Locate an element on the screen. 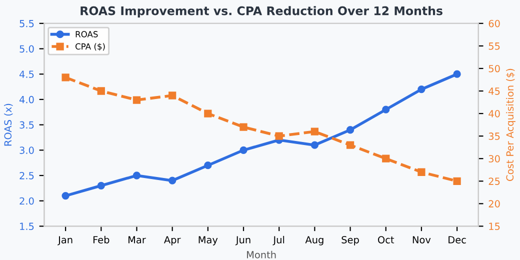 The height and width of the screenshot is (260, 520). y2-tick-label: 30 is located at coordinates (494, 158).